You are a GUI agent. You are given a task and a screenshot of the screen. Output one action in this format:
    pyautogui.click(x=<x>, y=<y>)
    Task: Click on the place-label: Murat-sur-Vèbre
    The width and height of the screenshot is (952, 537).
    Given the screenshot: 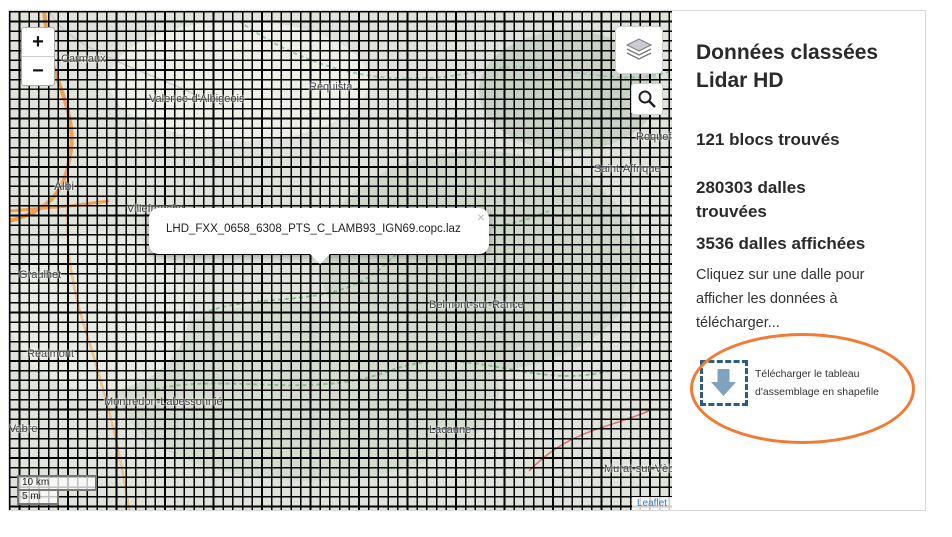 What is the action you would take?
    pyautogui.click(x=638, y=469)
    